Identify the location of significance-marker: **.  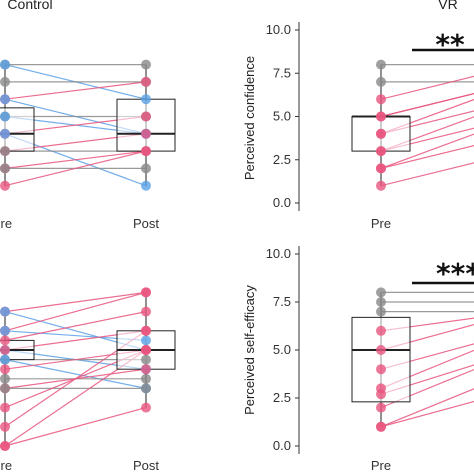
(450, 44).